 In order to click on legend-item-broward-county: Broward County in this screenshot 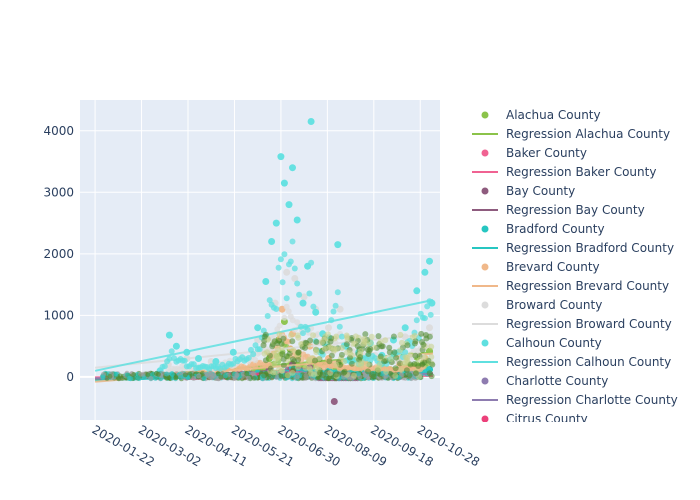, I will do `click(542, 305)`.